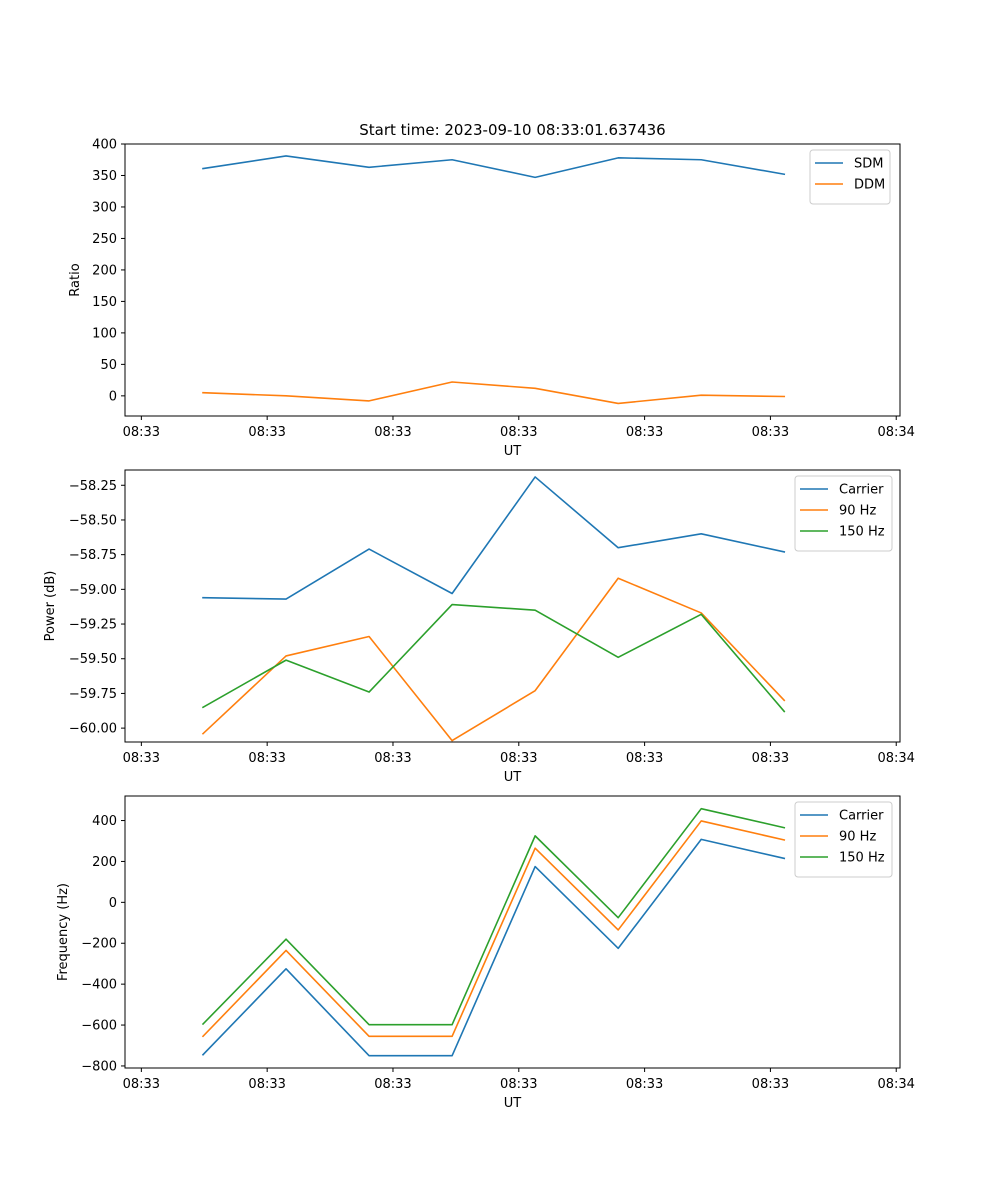 The image size is (1000, 1200). What do you see at coordinates (93, 729) in the screenshot?
I see `y-tick-label: −60.00` at bounding box center [93, 729].